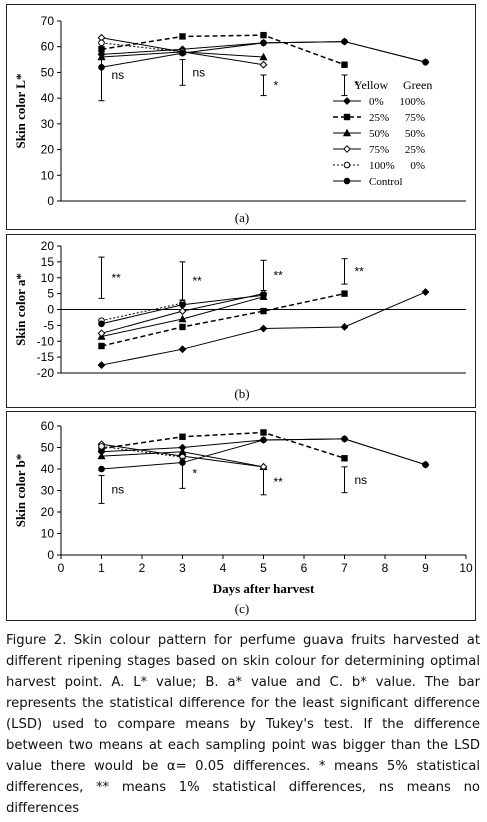  I want to click on x-tick-label: 9, so click(425, 568).